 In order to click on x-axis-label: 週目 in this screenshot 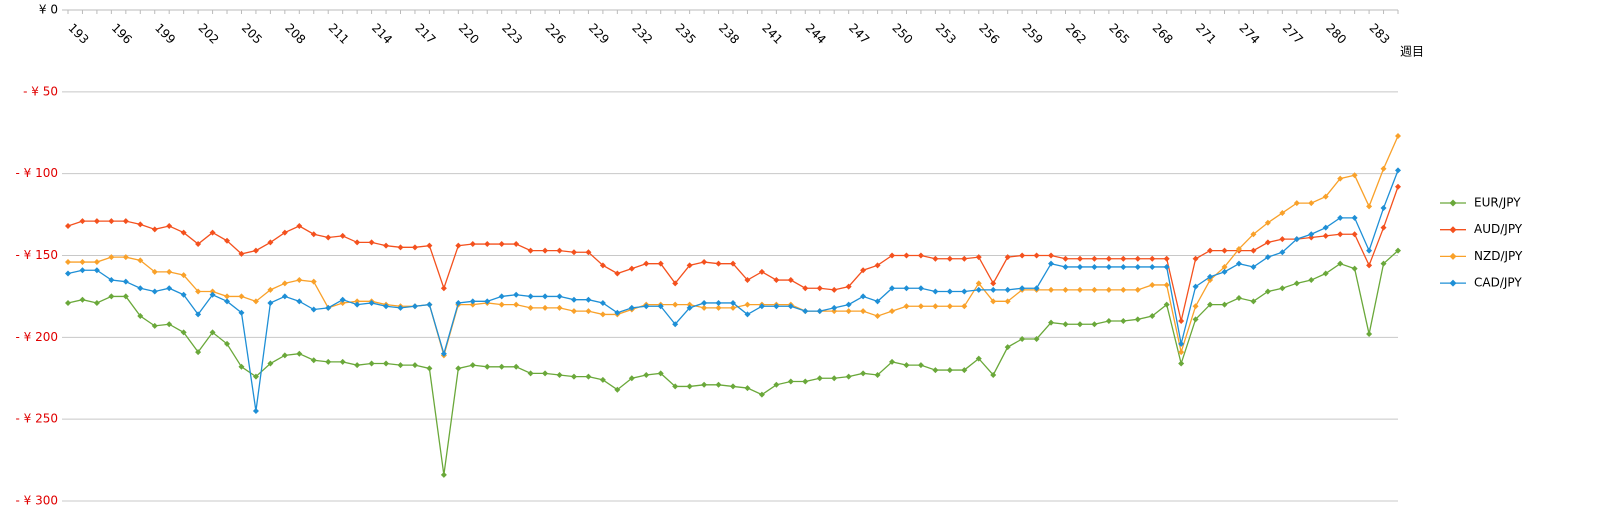, I will do `click(1412, 52)`.